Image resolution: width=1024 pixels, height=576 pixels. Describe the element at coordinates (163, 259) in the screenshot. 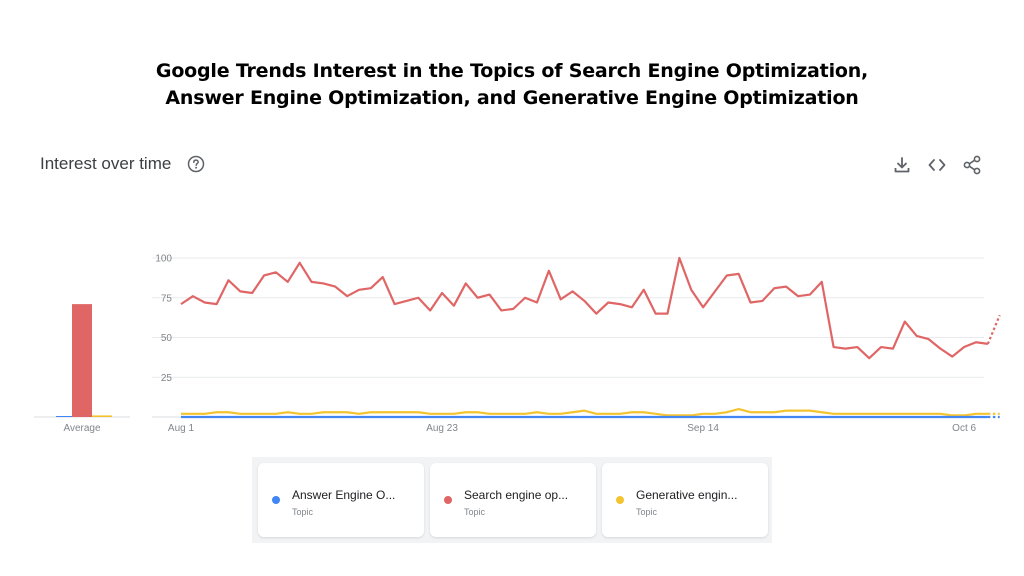

I see `y-tick-label: 100` at that location.